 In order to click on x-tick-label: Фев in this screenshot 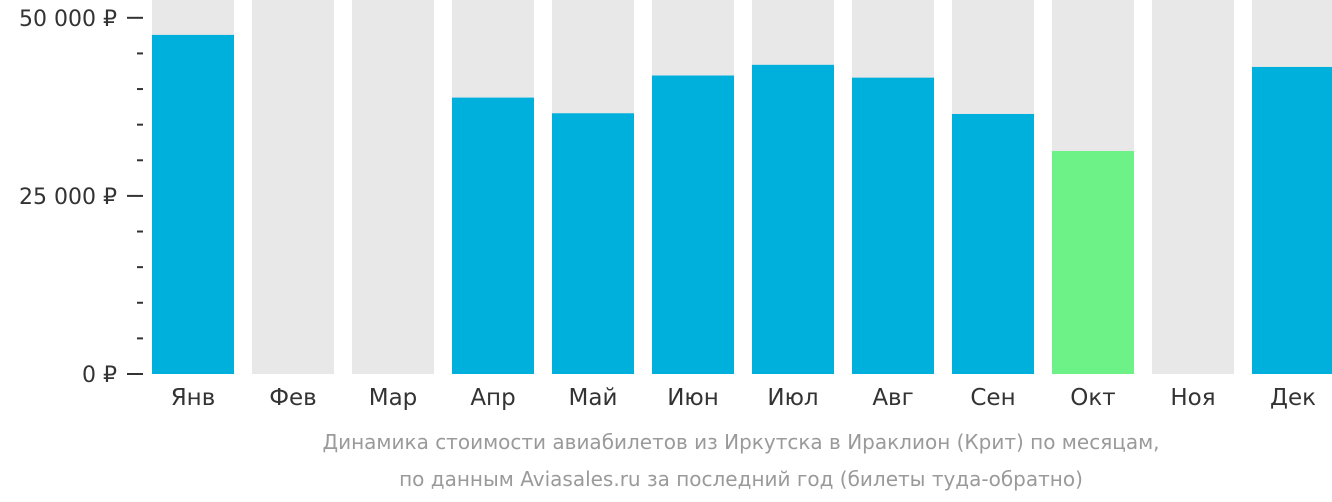, I will do `click(293, 398)`.